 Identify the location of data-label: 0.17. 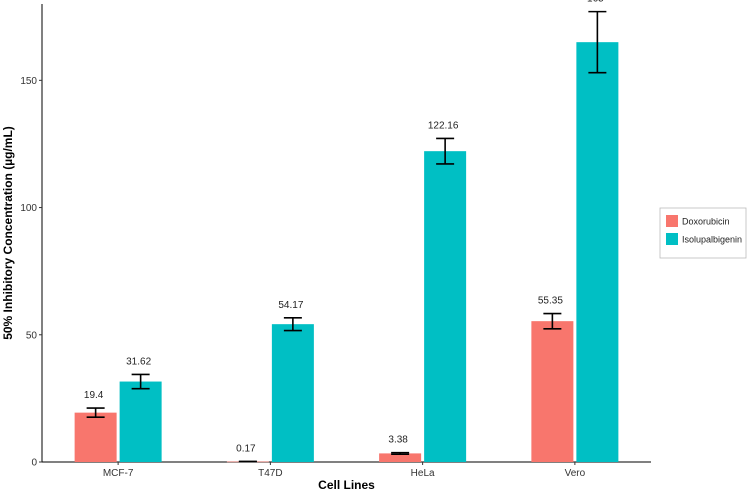
(246, 448).